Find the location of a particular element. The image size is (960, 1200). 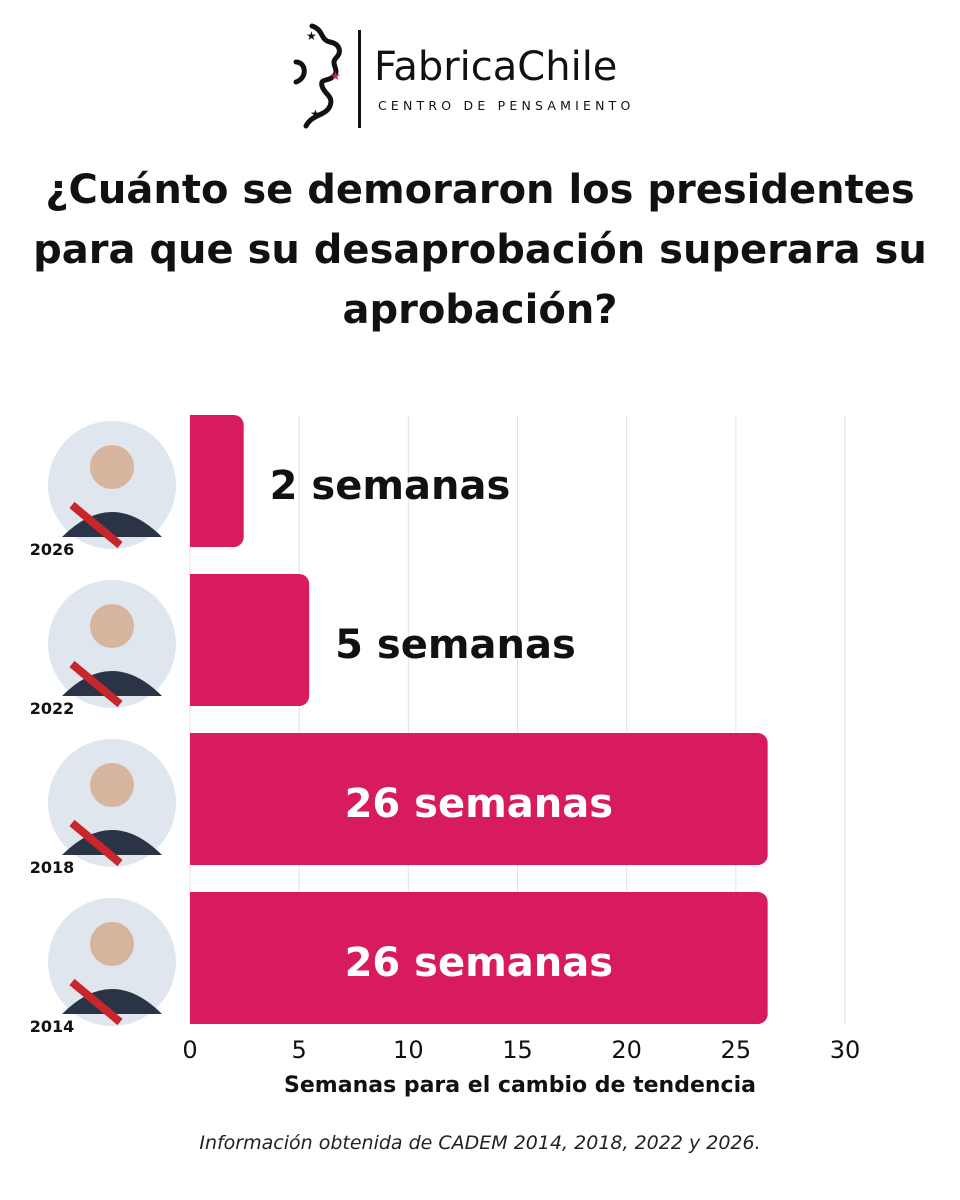

x-tick-label: 30 is located at coordinates (845, 1050).